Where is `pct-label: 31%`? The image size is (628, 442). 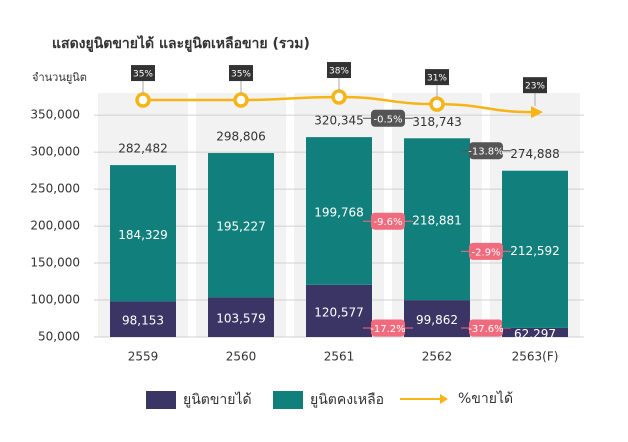
pct-label: 31% is located at coordinates (437, 79).